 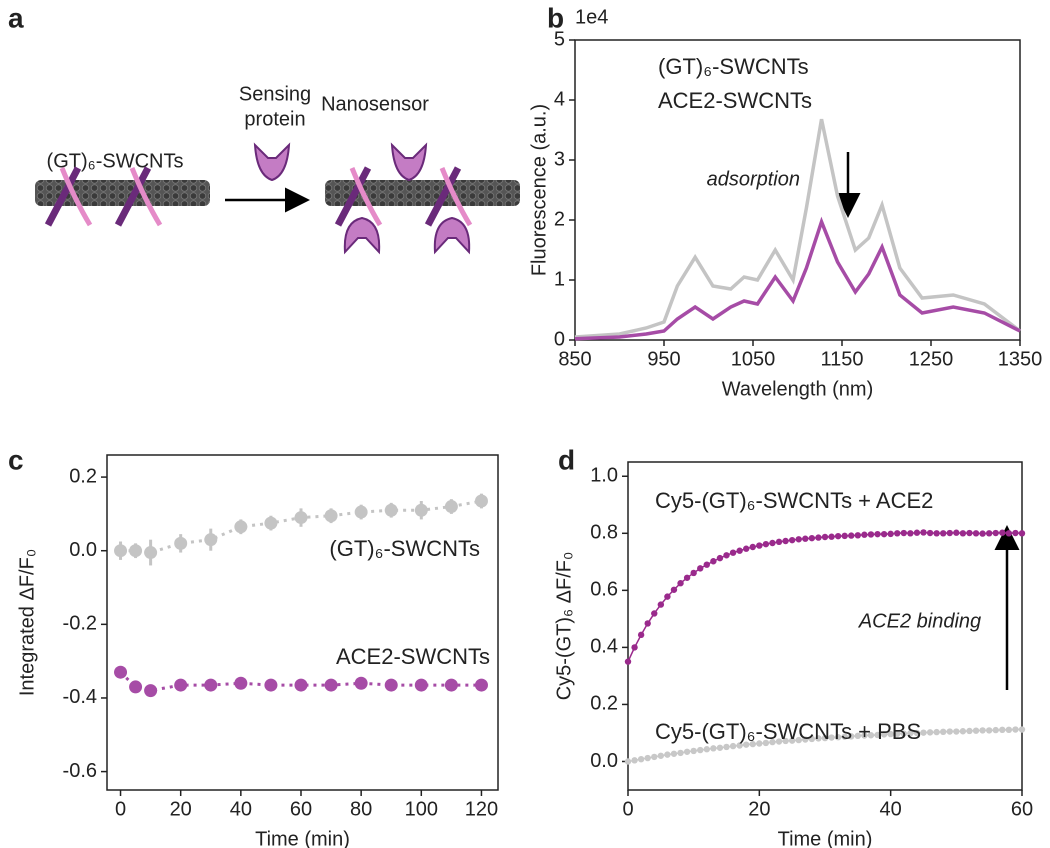 What do you see at coordinates (733, 66) in the screenshot?
I see `series-label: (GT)₆-SWCNTs` at bounding box center [733, 66].